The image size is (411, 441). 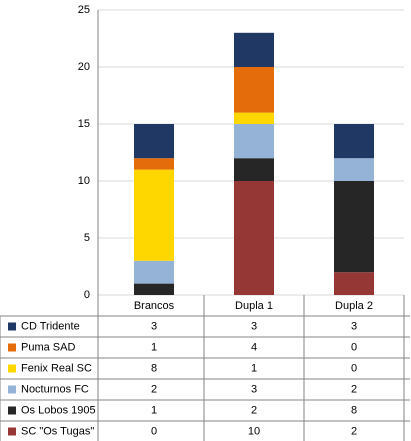 What do you see at coordinates (55, 389) in the screenshot?
I see `legend-label: Nocturnos FC` at bounding box center [55, 389].